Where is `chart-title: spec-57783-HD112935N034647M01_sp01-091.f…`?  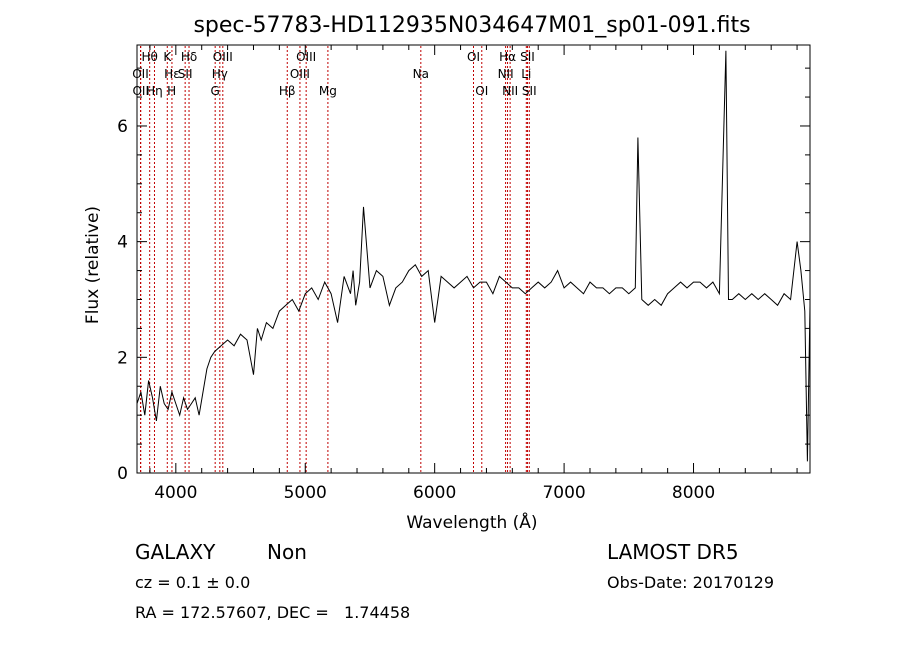
chart-title: spec-57783-HD112935N034647M01_sp01-091.f… is located at coordinates (471, 25).